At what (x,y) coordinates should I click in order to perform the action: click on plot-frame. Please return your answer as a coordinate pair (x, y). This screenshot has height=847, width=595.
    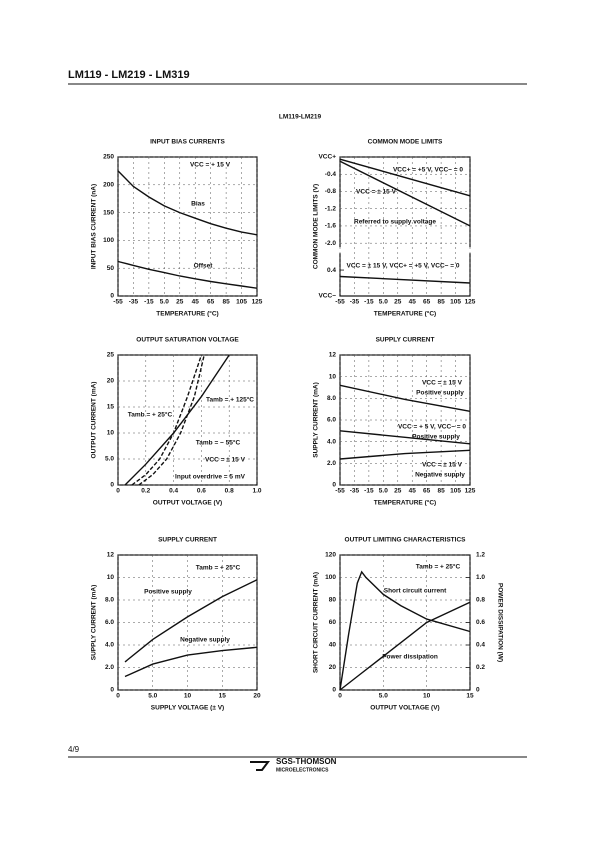
    Looking at the image, I should click on (187, 420).